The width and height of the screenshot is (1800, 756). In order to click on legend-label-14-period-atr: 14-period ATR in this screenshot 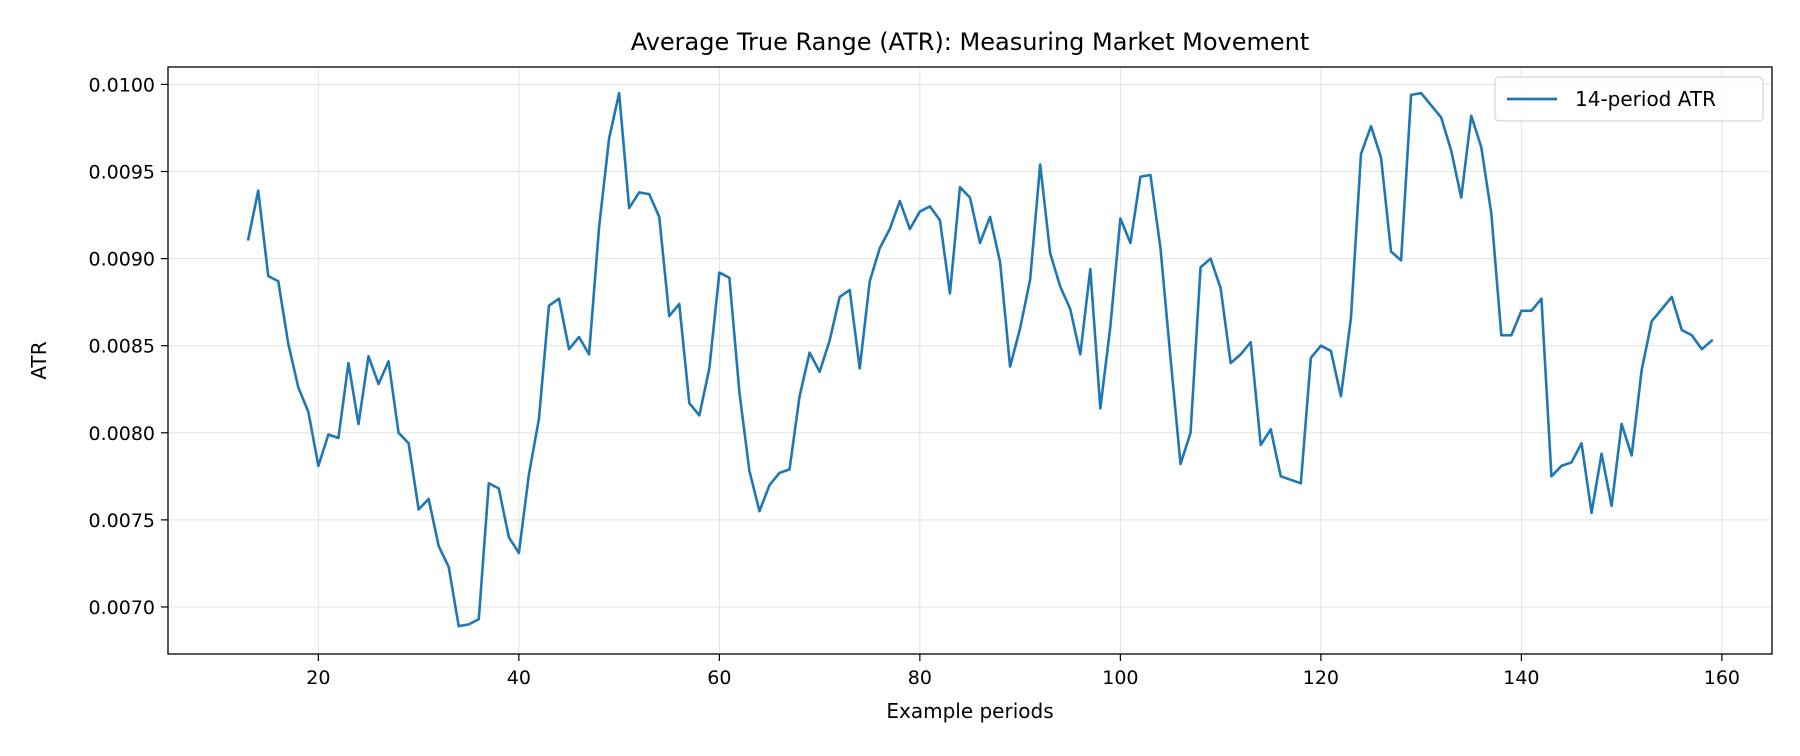, I will do `click(1645, 99)`.